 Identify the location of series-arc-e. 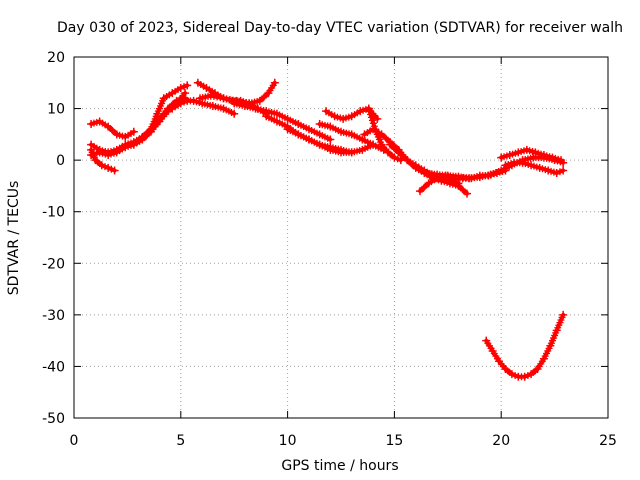
(160, 115).